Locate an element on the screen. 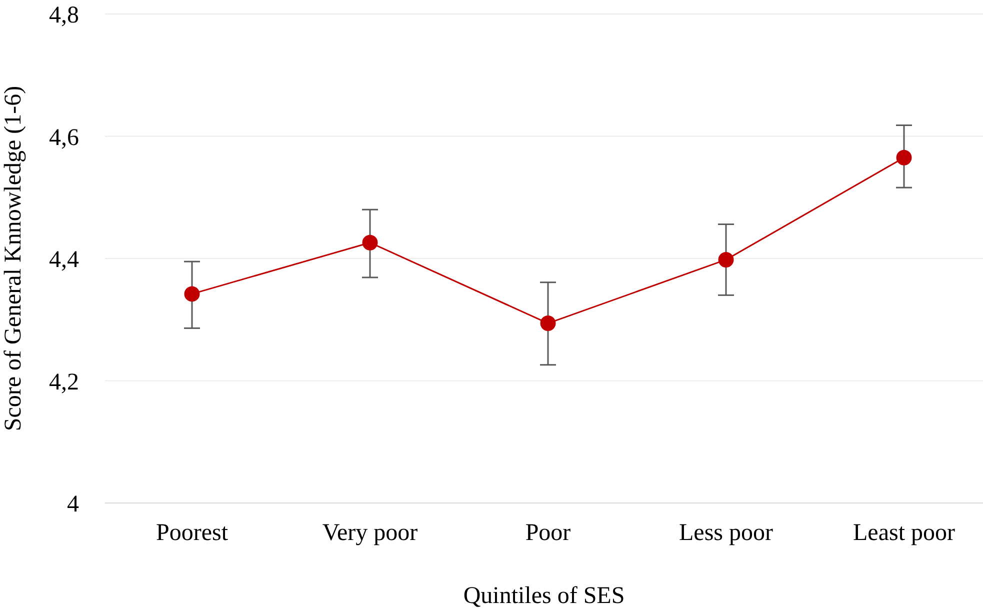 This screenshot has width=983, height=611. x-tick-label: Poor is located at coordinates (548, 533).